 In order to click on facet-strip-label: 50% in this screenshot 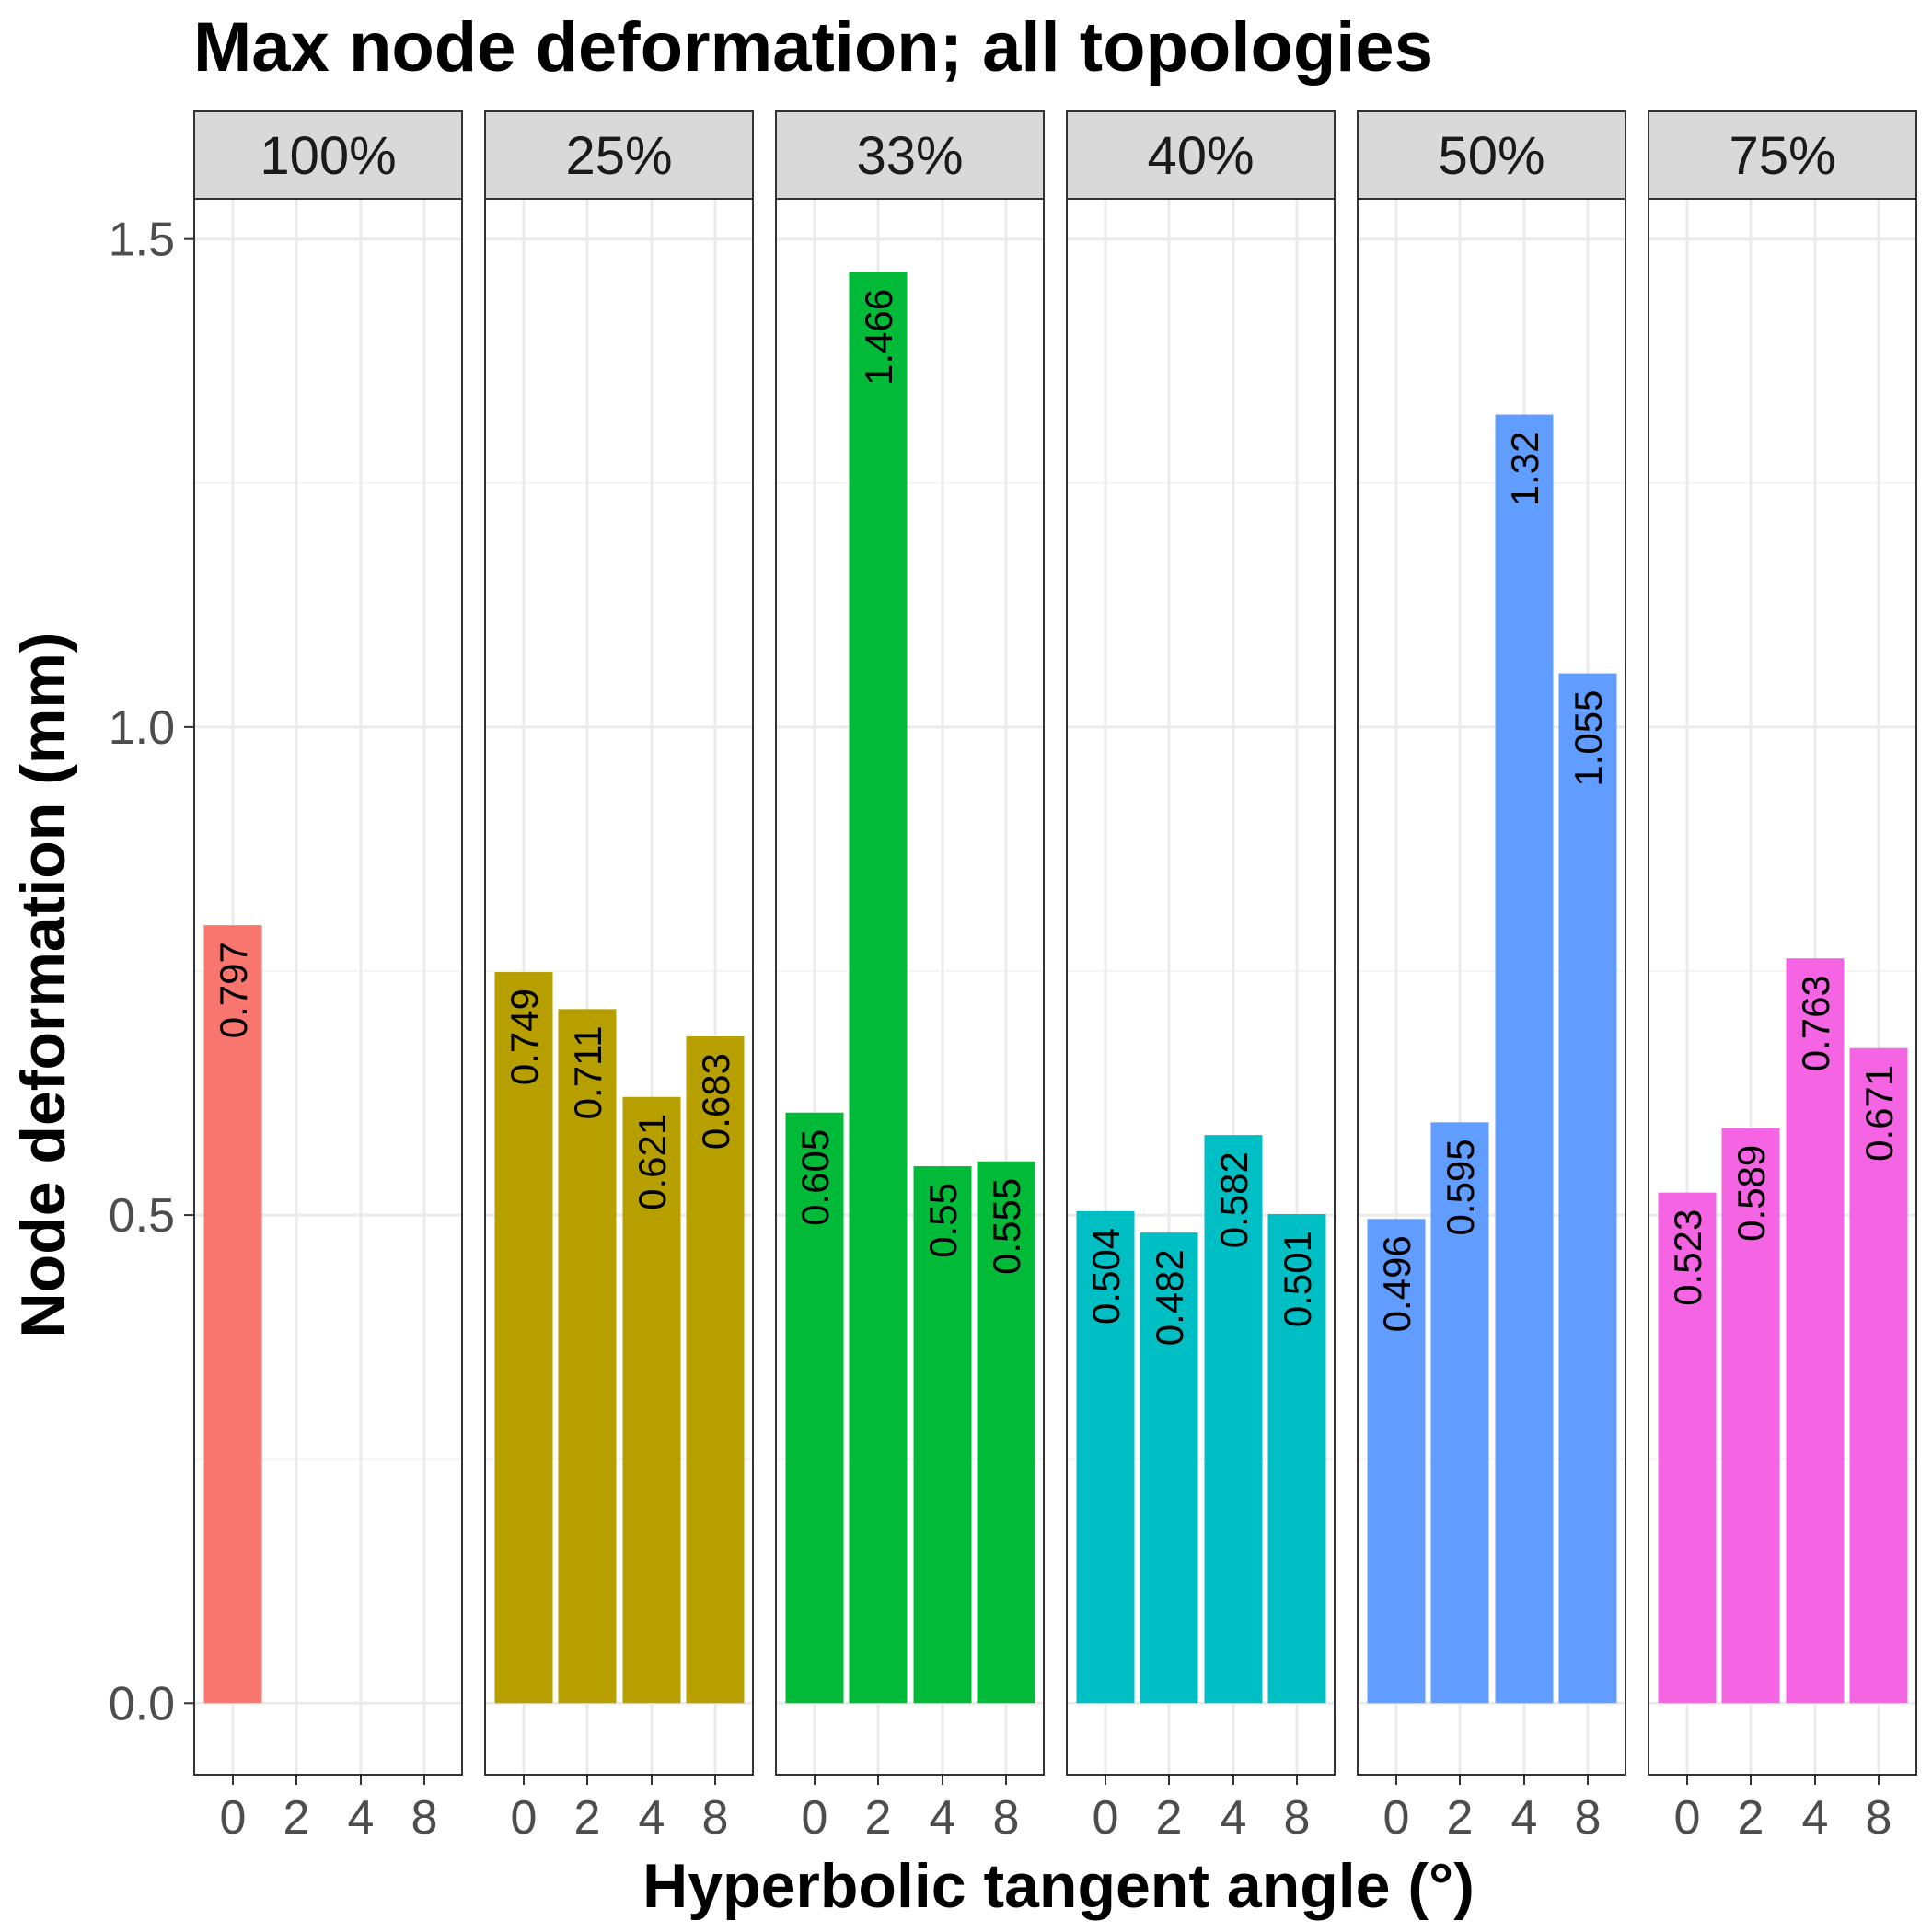, I will do `click(1491, 156)`.